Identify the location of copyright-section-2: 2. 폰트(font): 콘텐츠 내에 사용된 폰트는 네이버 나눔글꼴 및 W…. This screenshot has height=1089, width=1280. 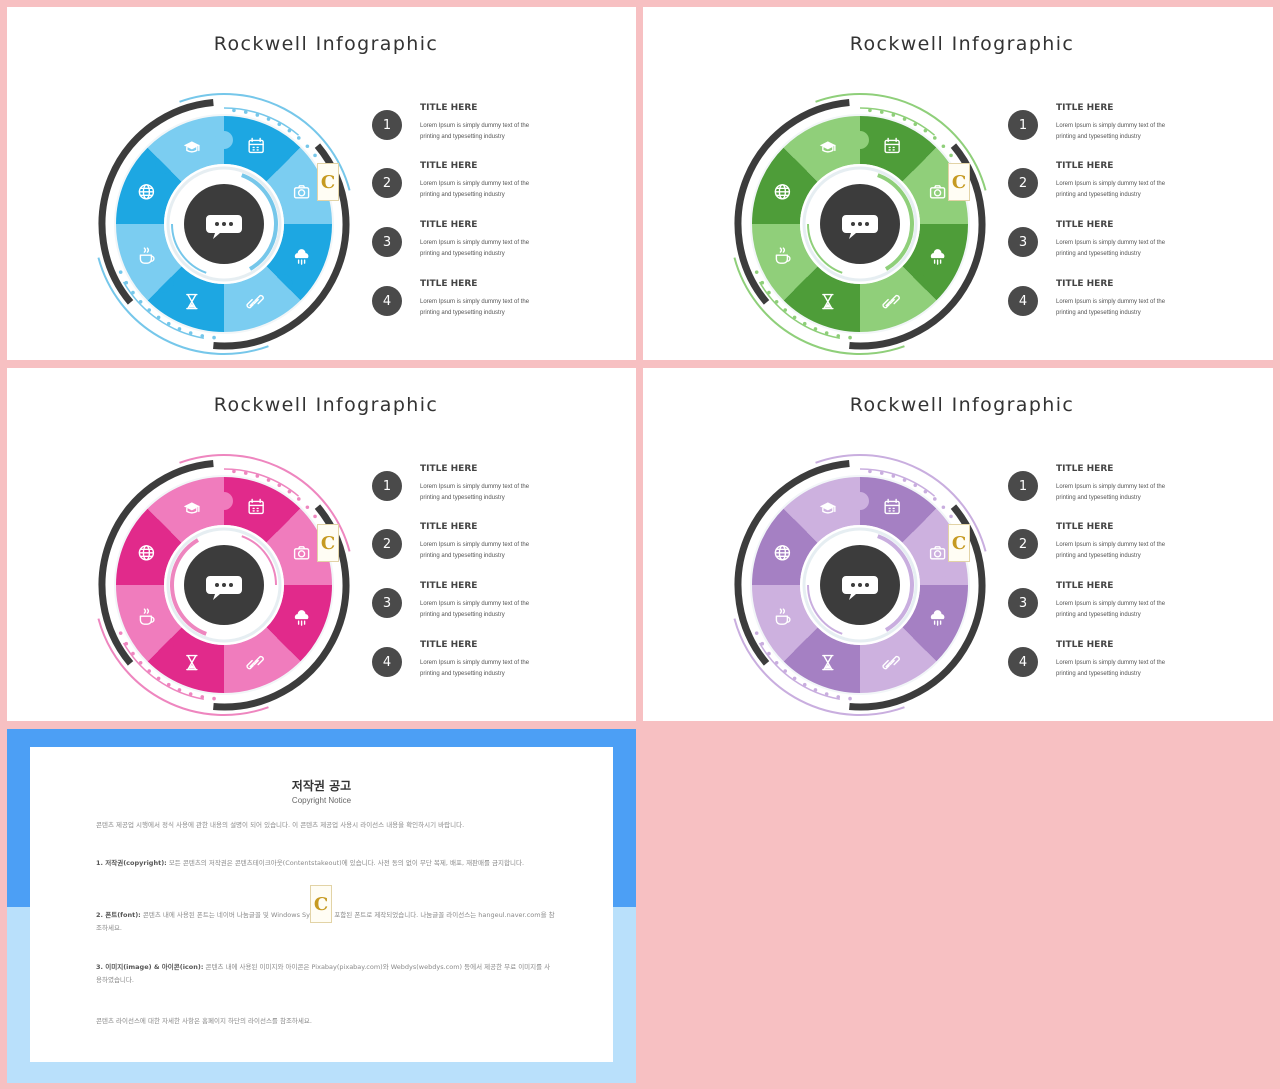
(325, 921).